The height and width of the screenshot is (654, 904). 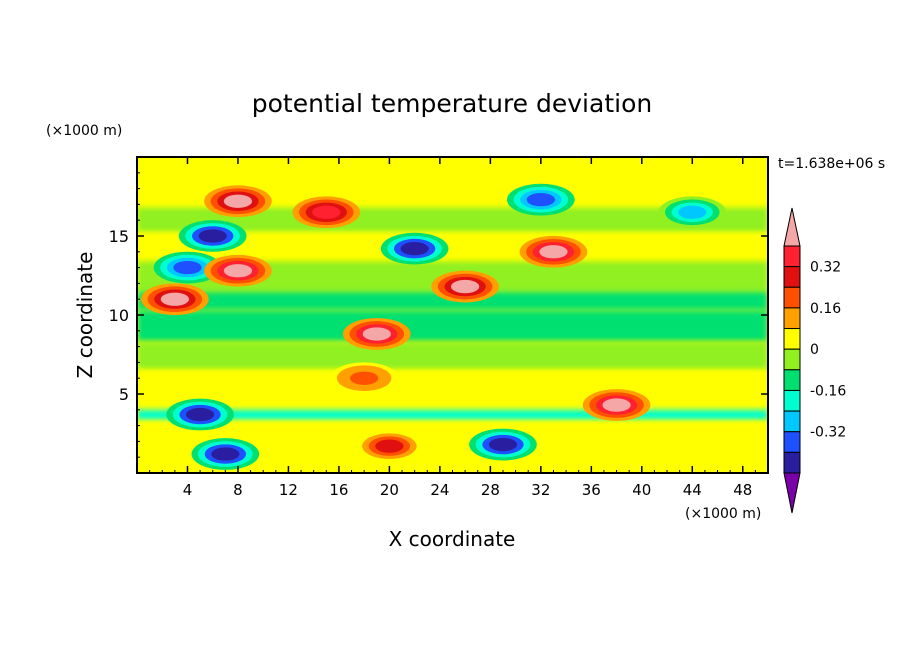 What do you see at coordinates (692, 490) in the screenshot?
I see `x-tick-label: 44` at bounding box center [692, 490].